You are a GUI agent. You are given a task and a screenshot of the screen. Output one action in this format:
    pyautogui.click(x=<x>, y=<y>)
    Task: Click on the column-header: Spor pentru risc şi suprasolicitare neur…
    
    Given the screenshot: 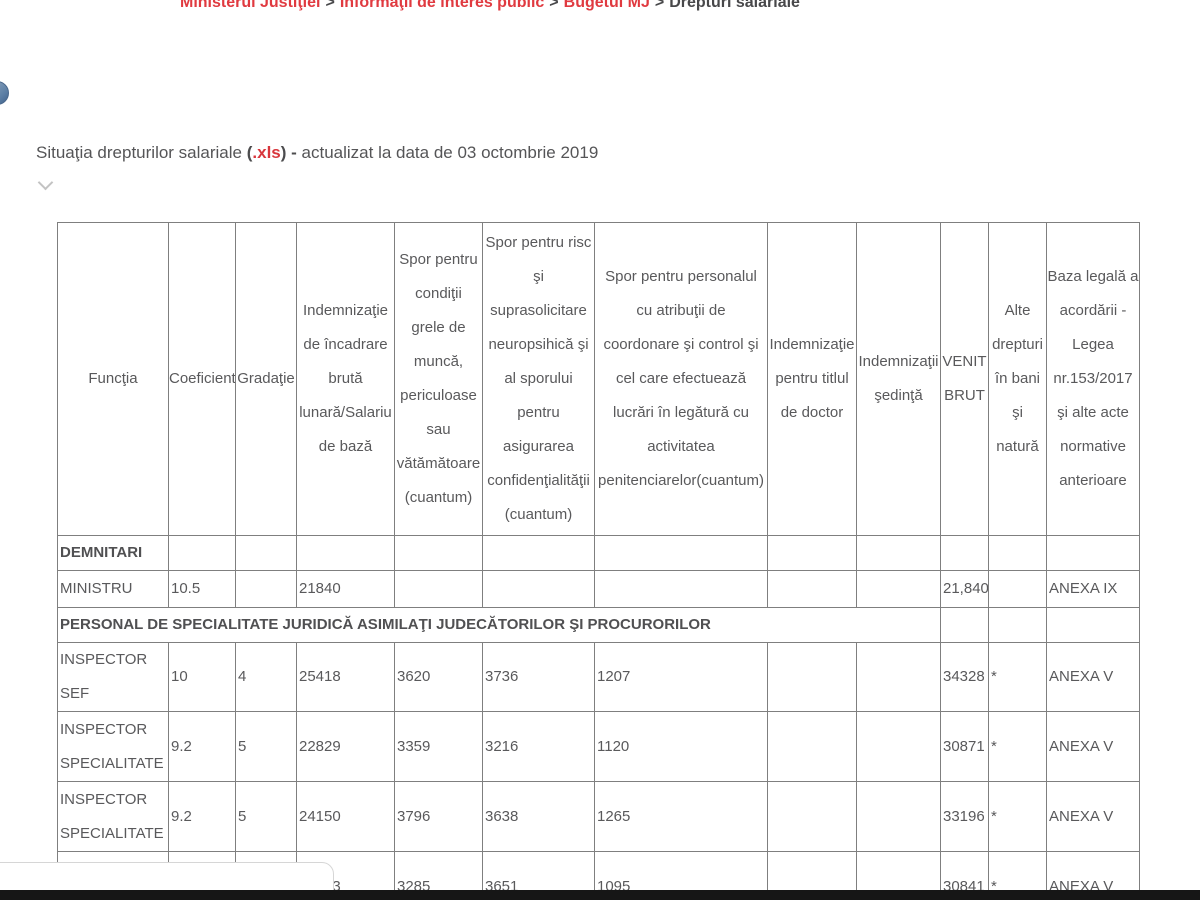 What is the action you would take?
    pyautogui.click(x=538, y=379)
    